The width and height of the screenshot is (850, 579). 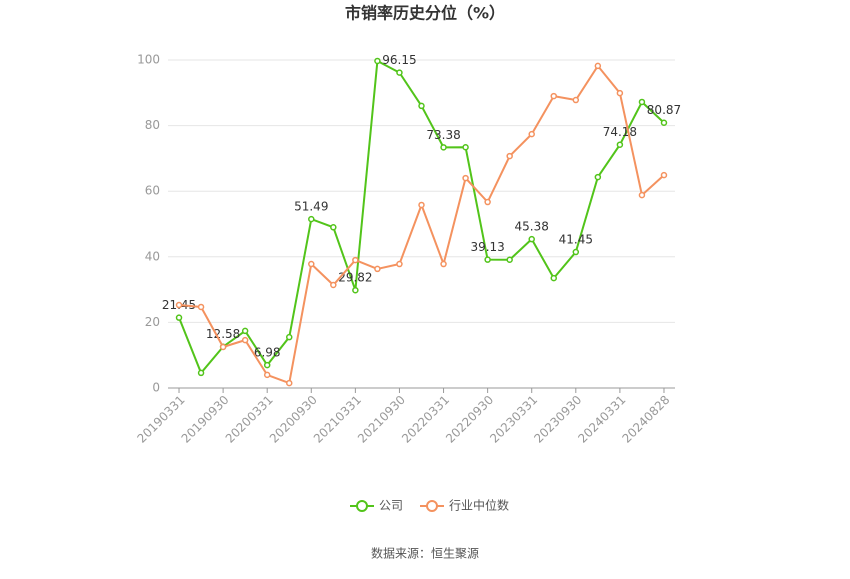 What do you see at coordinates (620, 132) in the screenshot?
I see `data-label: 74.18` at bounding box center [620, 132].